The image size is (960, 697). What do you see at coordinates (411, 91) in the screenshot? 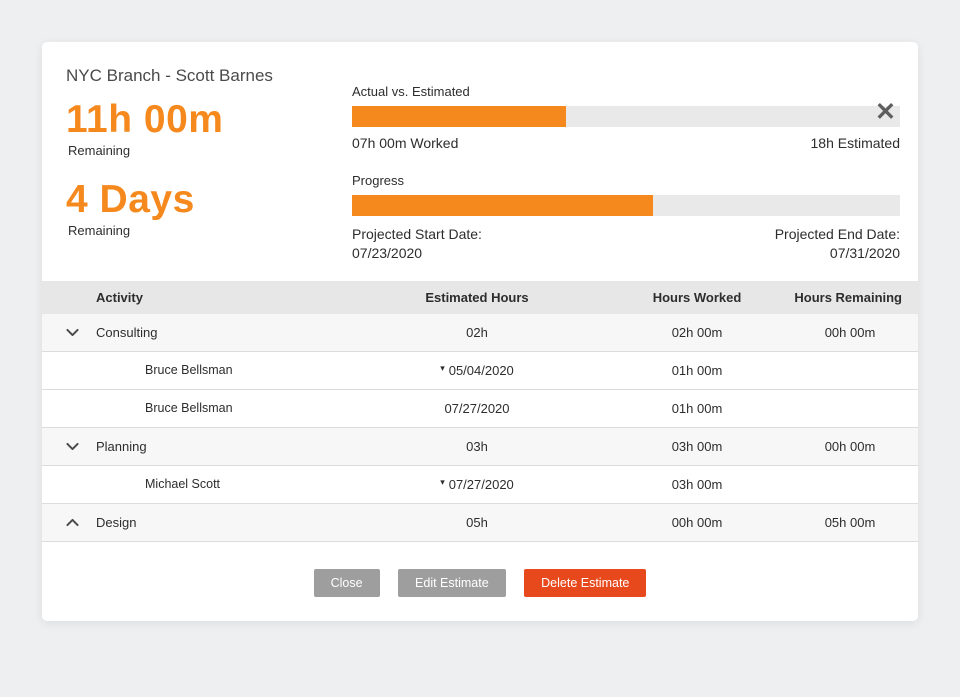
I see `actual-vs-estimated-label: Actual vs. Estimated` at bounding box center [411, 91].